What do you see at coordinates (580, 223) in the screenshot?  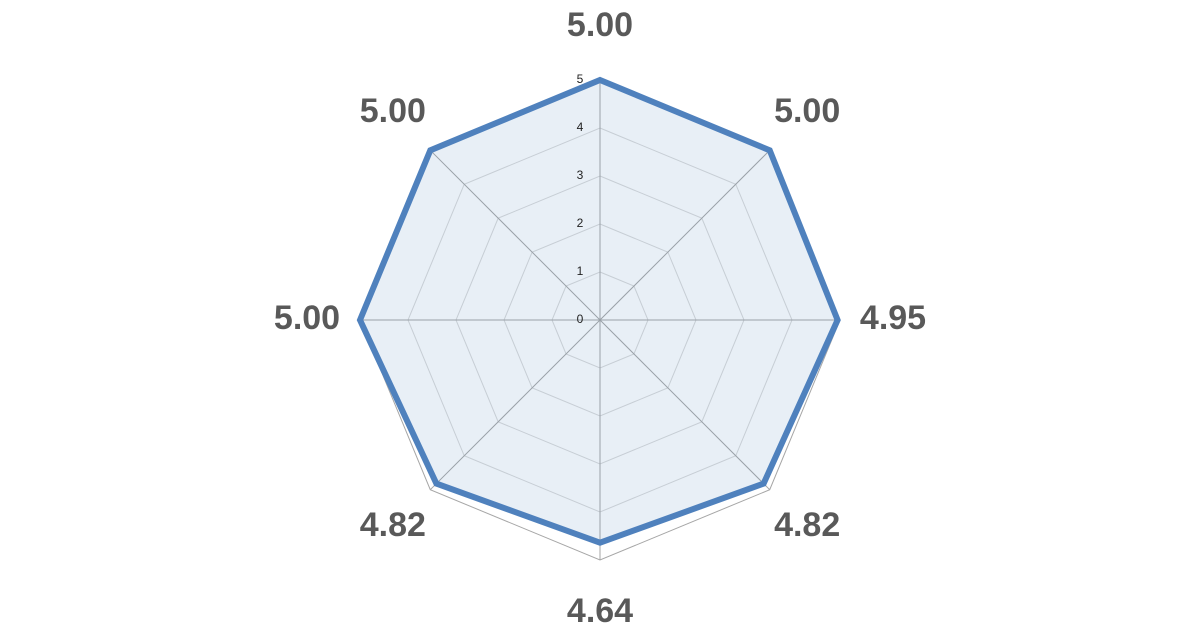 I see `tick-label: 2` at bounding box center [580, 223].